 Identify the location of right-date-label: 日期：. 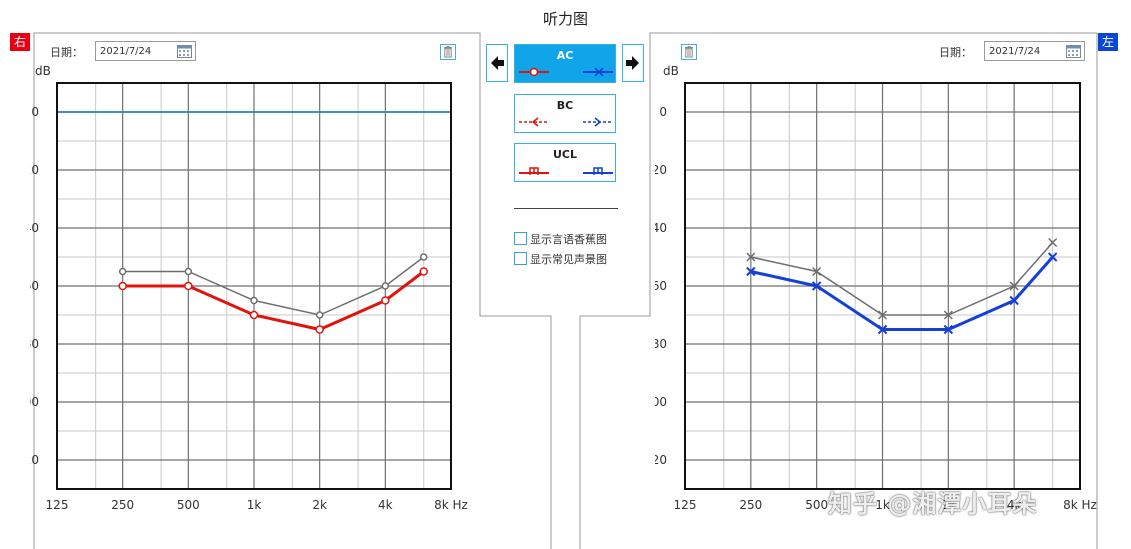
(66, 52).